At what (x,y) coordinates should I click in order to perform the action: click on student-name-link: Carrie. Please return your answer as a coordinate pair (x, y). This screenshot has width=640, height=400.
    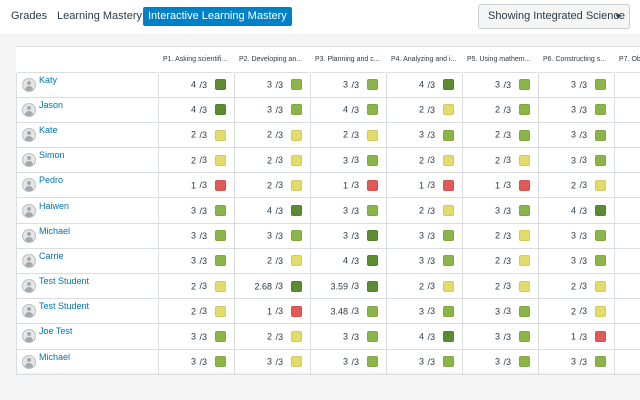
    Looking at the image, I should click on (51, 255).